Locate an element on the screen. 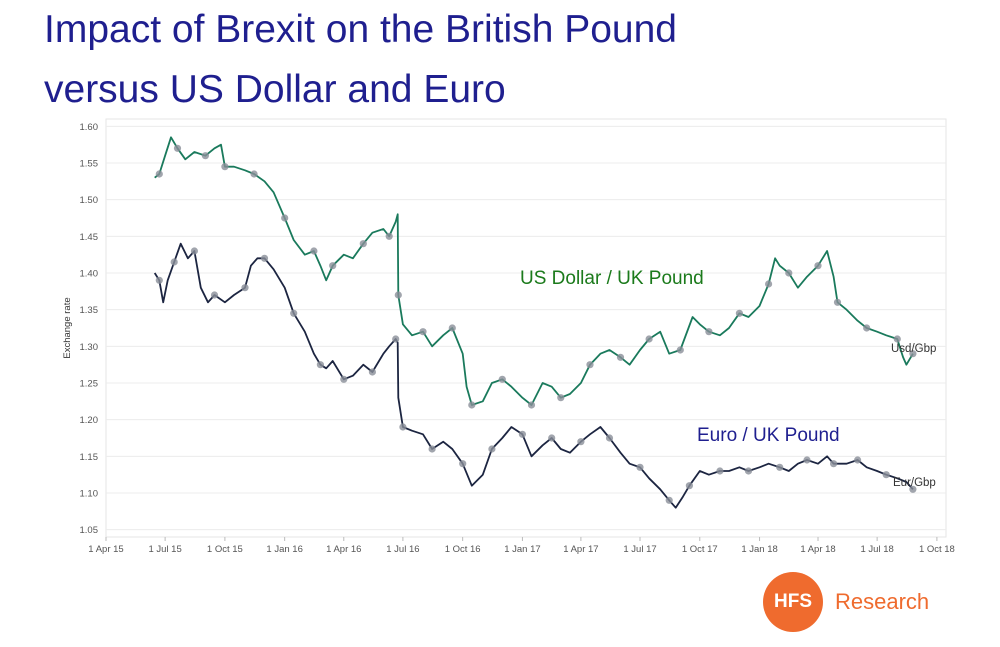 The width and height of the screenshot is (1000, 647). series-end-label-usd: Usd/Gbp is located at coordinates (913, 349).